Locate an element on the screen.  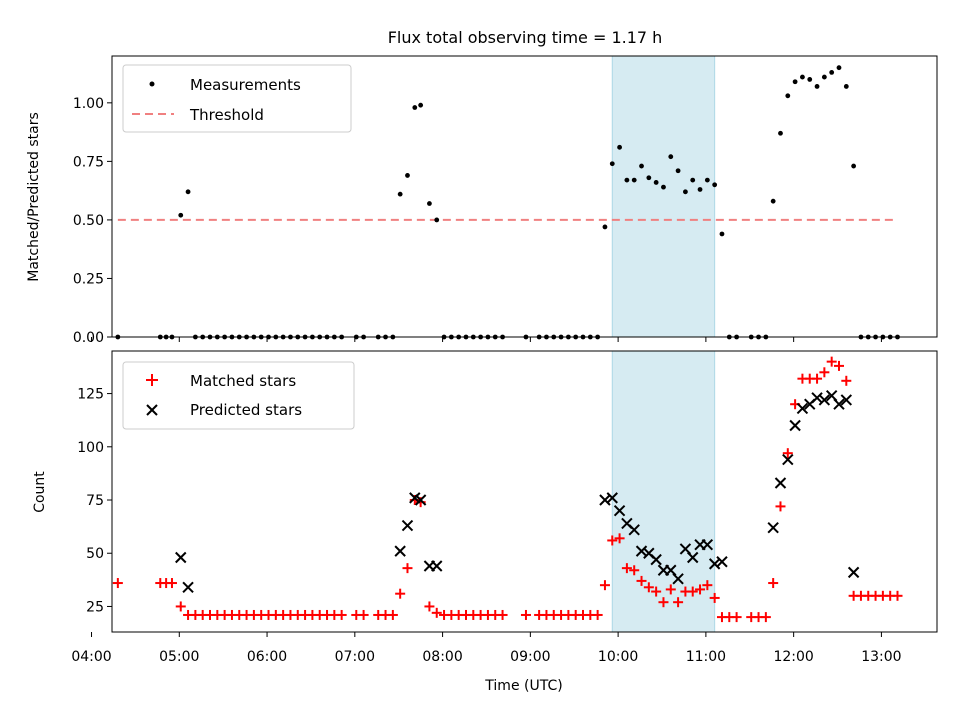
x-tick-label: 13:00 is located at coordinates (881, 657).